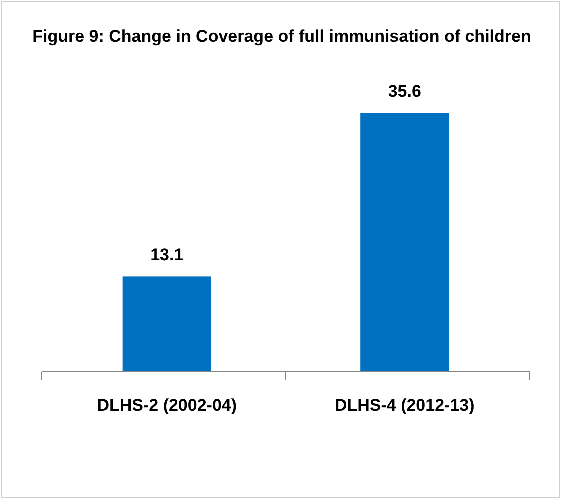 The width and height of the screenshot is (561, 499). What do you see at coordinates (167, 255) in the screenshot?
I see `data-label: 13.1` at bounding box center [167, 255].